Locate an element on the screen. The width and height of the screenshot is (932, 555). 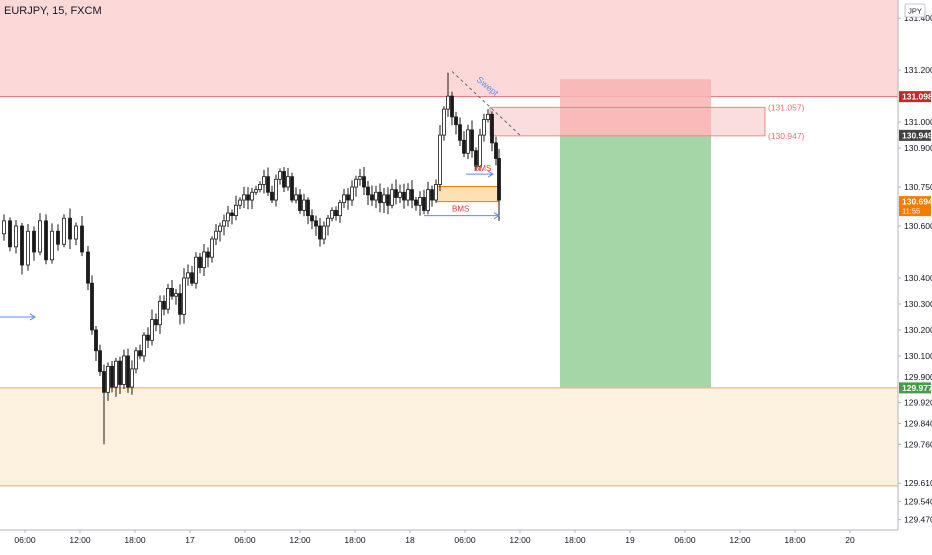
x-tick-label: 19 is located at coordinates (630, 540).